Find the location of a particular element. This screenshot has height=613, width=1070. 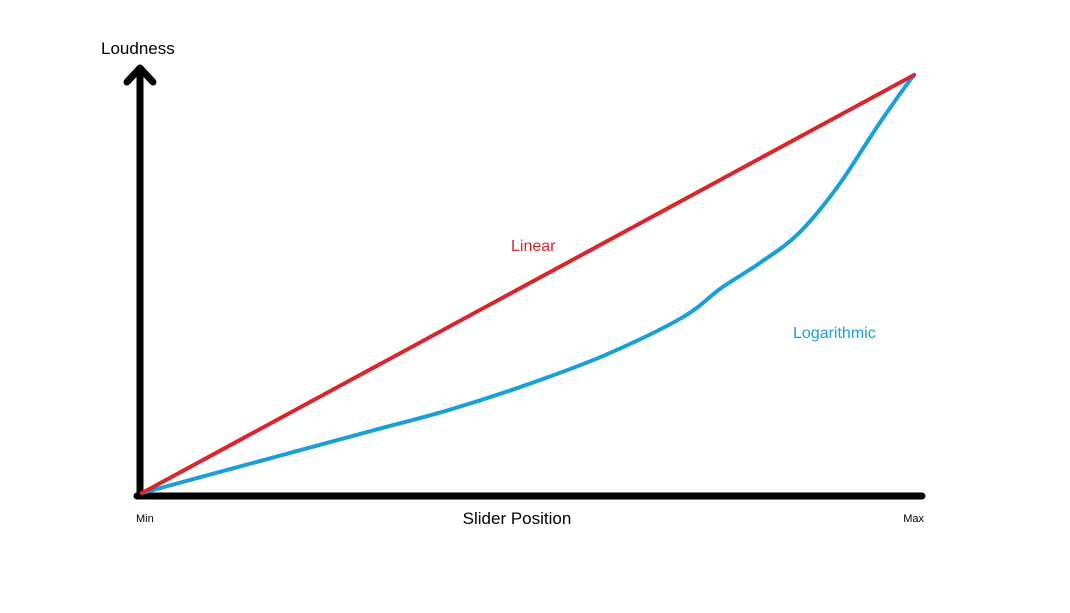

series-label-linear: Linear is located at coordinates (533, 246).